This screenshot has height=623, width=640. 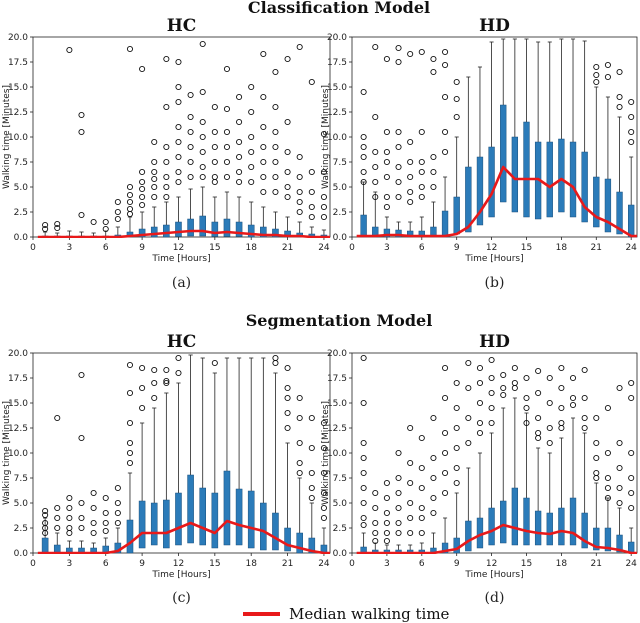 What do you see at coordinates (251, 564) in the screenshot?
I see `x-tick-label: 18` at bounding box center [251, 564].